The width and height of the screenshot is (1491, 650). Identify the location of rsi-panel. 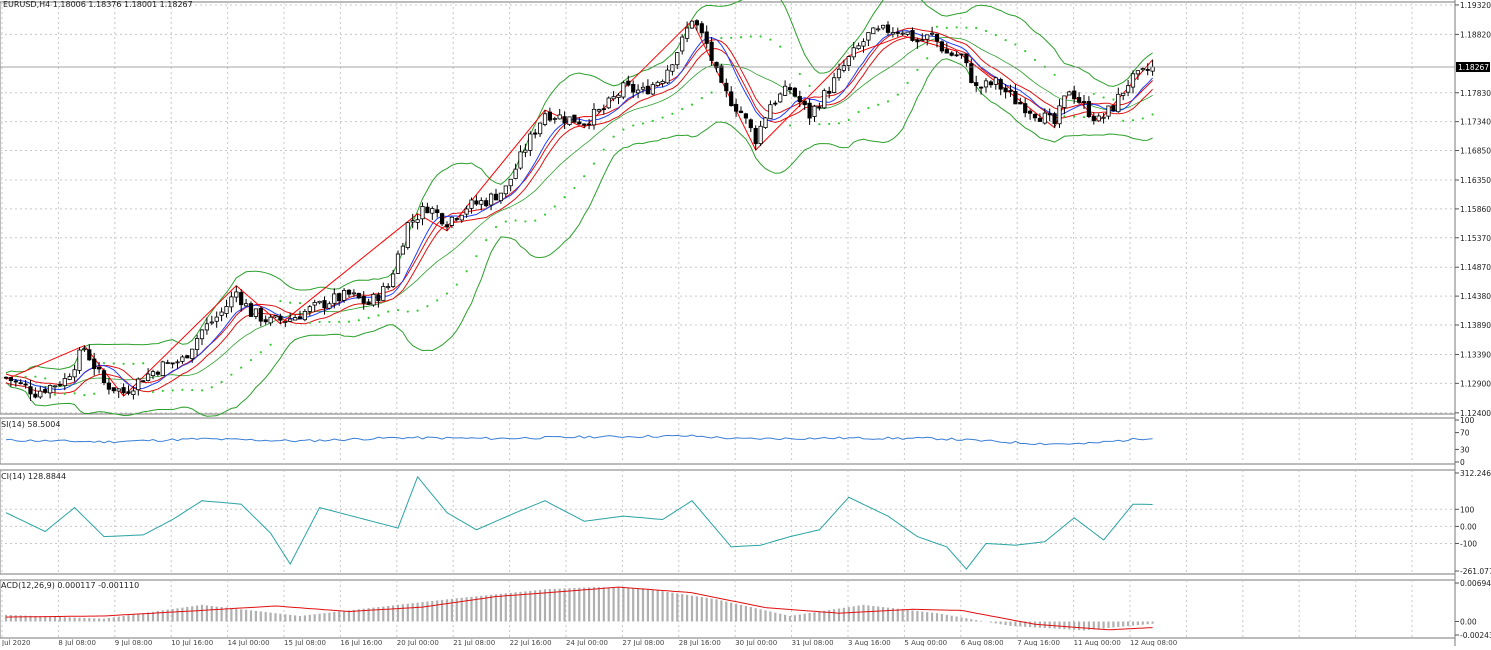
(579, 440).